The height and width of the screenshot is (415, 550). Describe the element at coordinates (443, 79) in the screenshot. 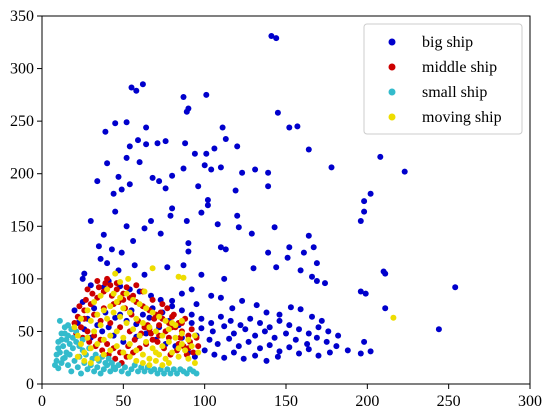

I see `legend: big ship middle ship small ship moving ship` at that location.